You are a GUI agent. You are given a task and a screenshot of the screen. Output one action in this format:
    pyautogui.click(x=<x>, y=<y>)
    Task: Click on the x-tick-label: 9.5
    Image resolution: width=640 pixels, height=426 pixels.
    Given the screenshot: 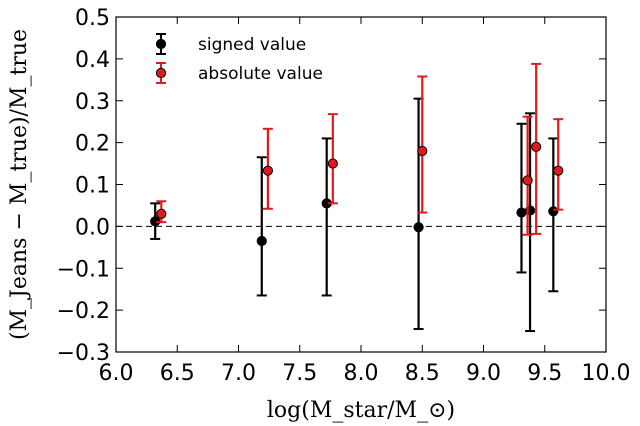 What is the action you would take?
    pyautogui.click(x=544, y=373)
    